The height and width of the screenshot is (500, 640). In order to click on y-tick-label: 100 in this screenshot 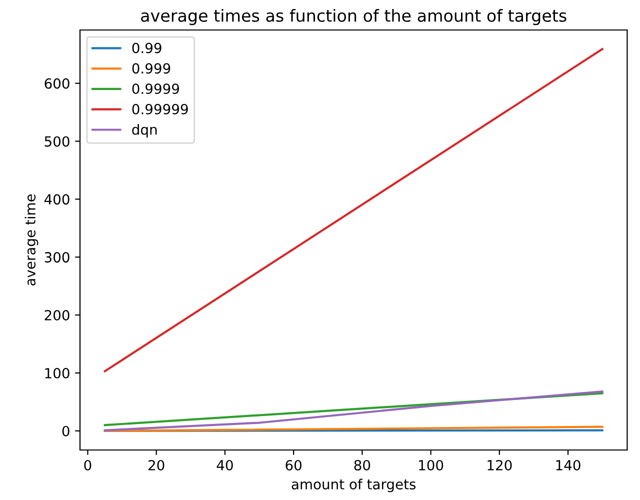, I will do `click(57, 373)`.